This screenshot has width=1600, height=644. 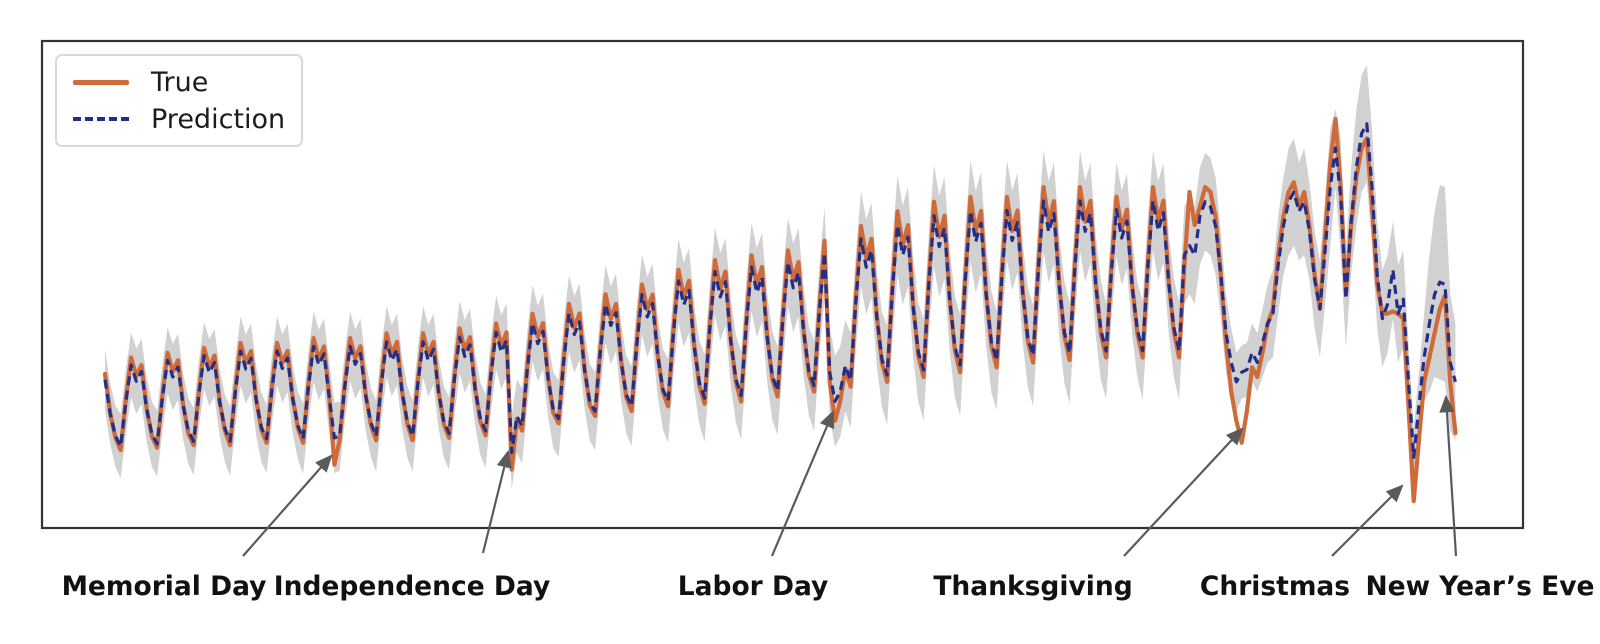 I want to click on annotation-label-new-year-s-eve: New Year’s Eve, so click(x=1479, y=586).